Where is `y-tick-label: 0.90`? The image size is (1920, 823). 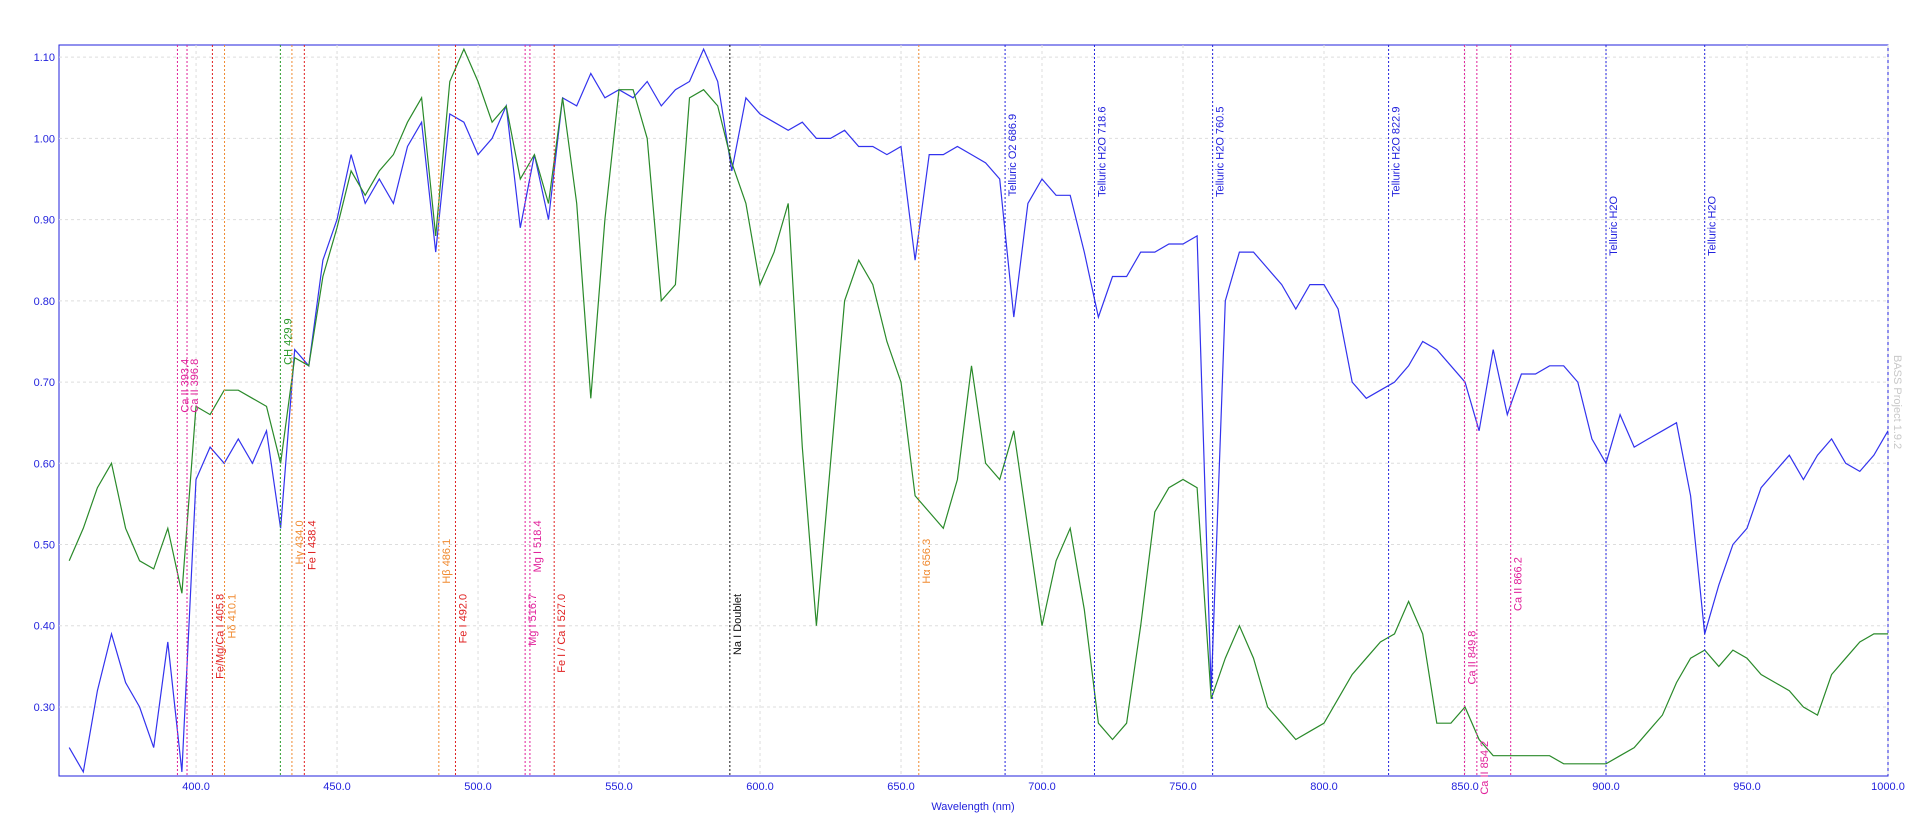
y-tick-label: 0.90 is located at coordinates (44, 221).